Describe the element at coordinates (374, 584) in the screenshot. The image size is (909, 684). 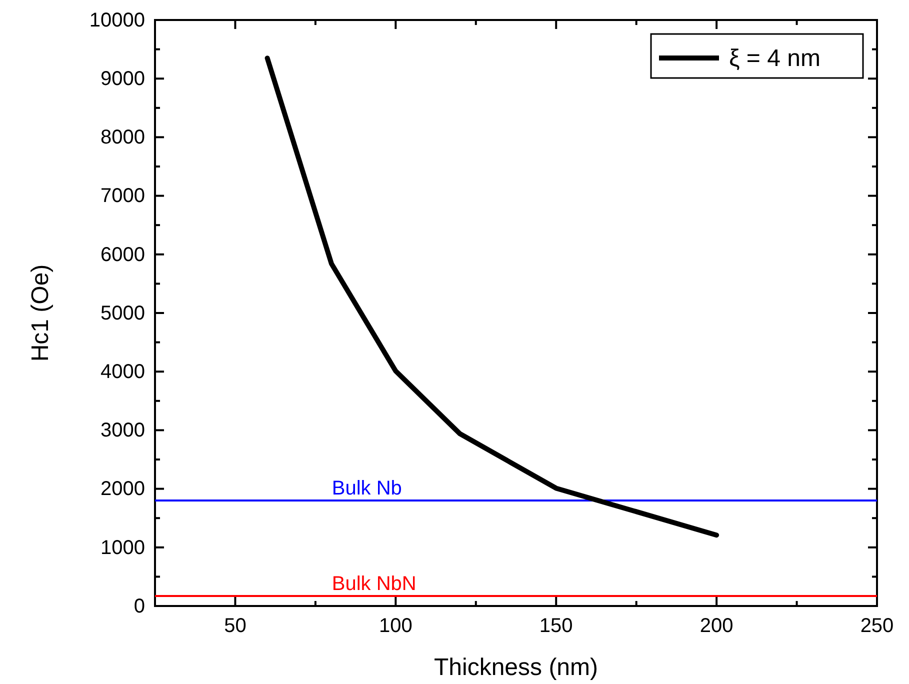
I see `ref-line-label: Bulk NbN` at that location.